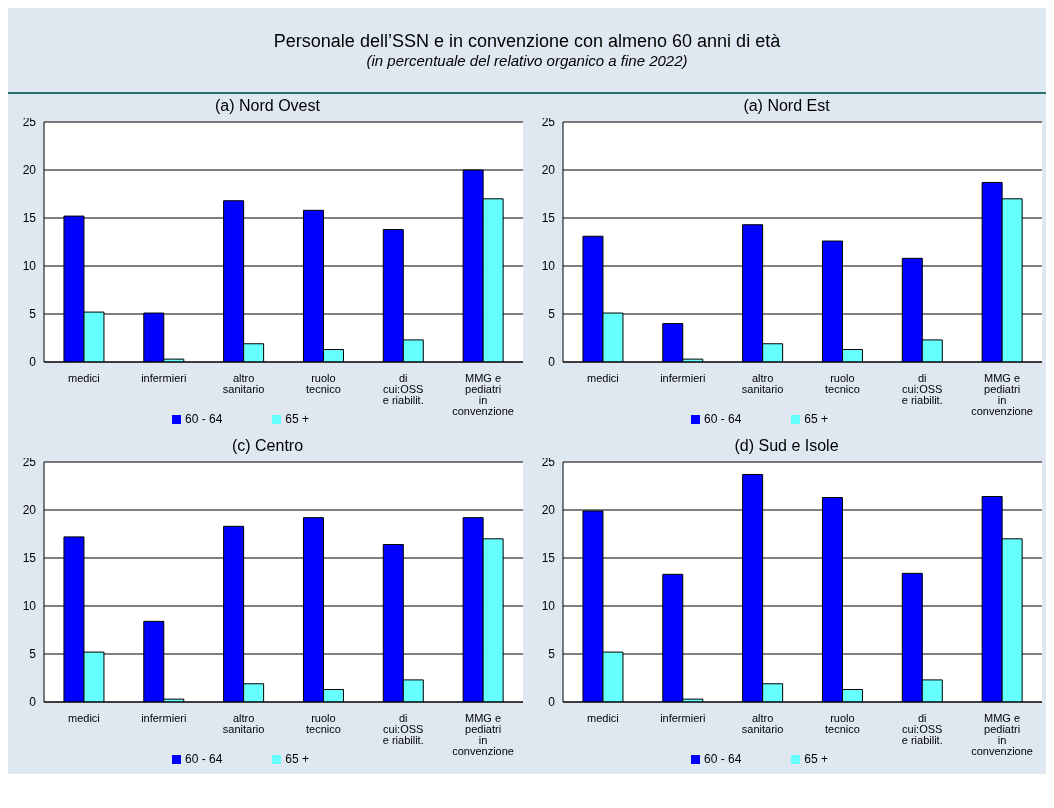 Image resolution: width=1054 pixels, height=808 pixels. Describe the element at coordinates (267, 445) in the screenshot. I see `chart-title: (c) Centro` at that location.